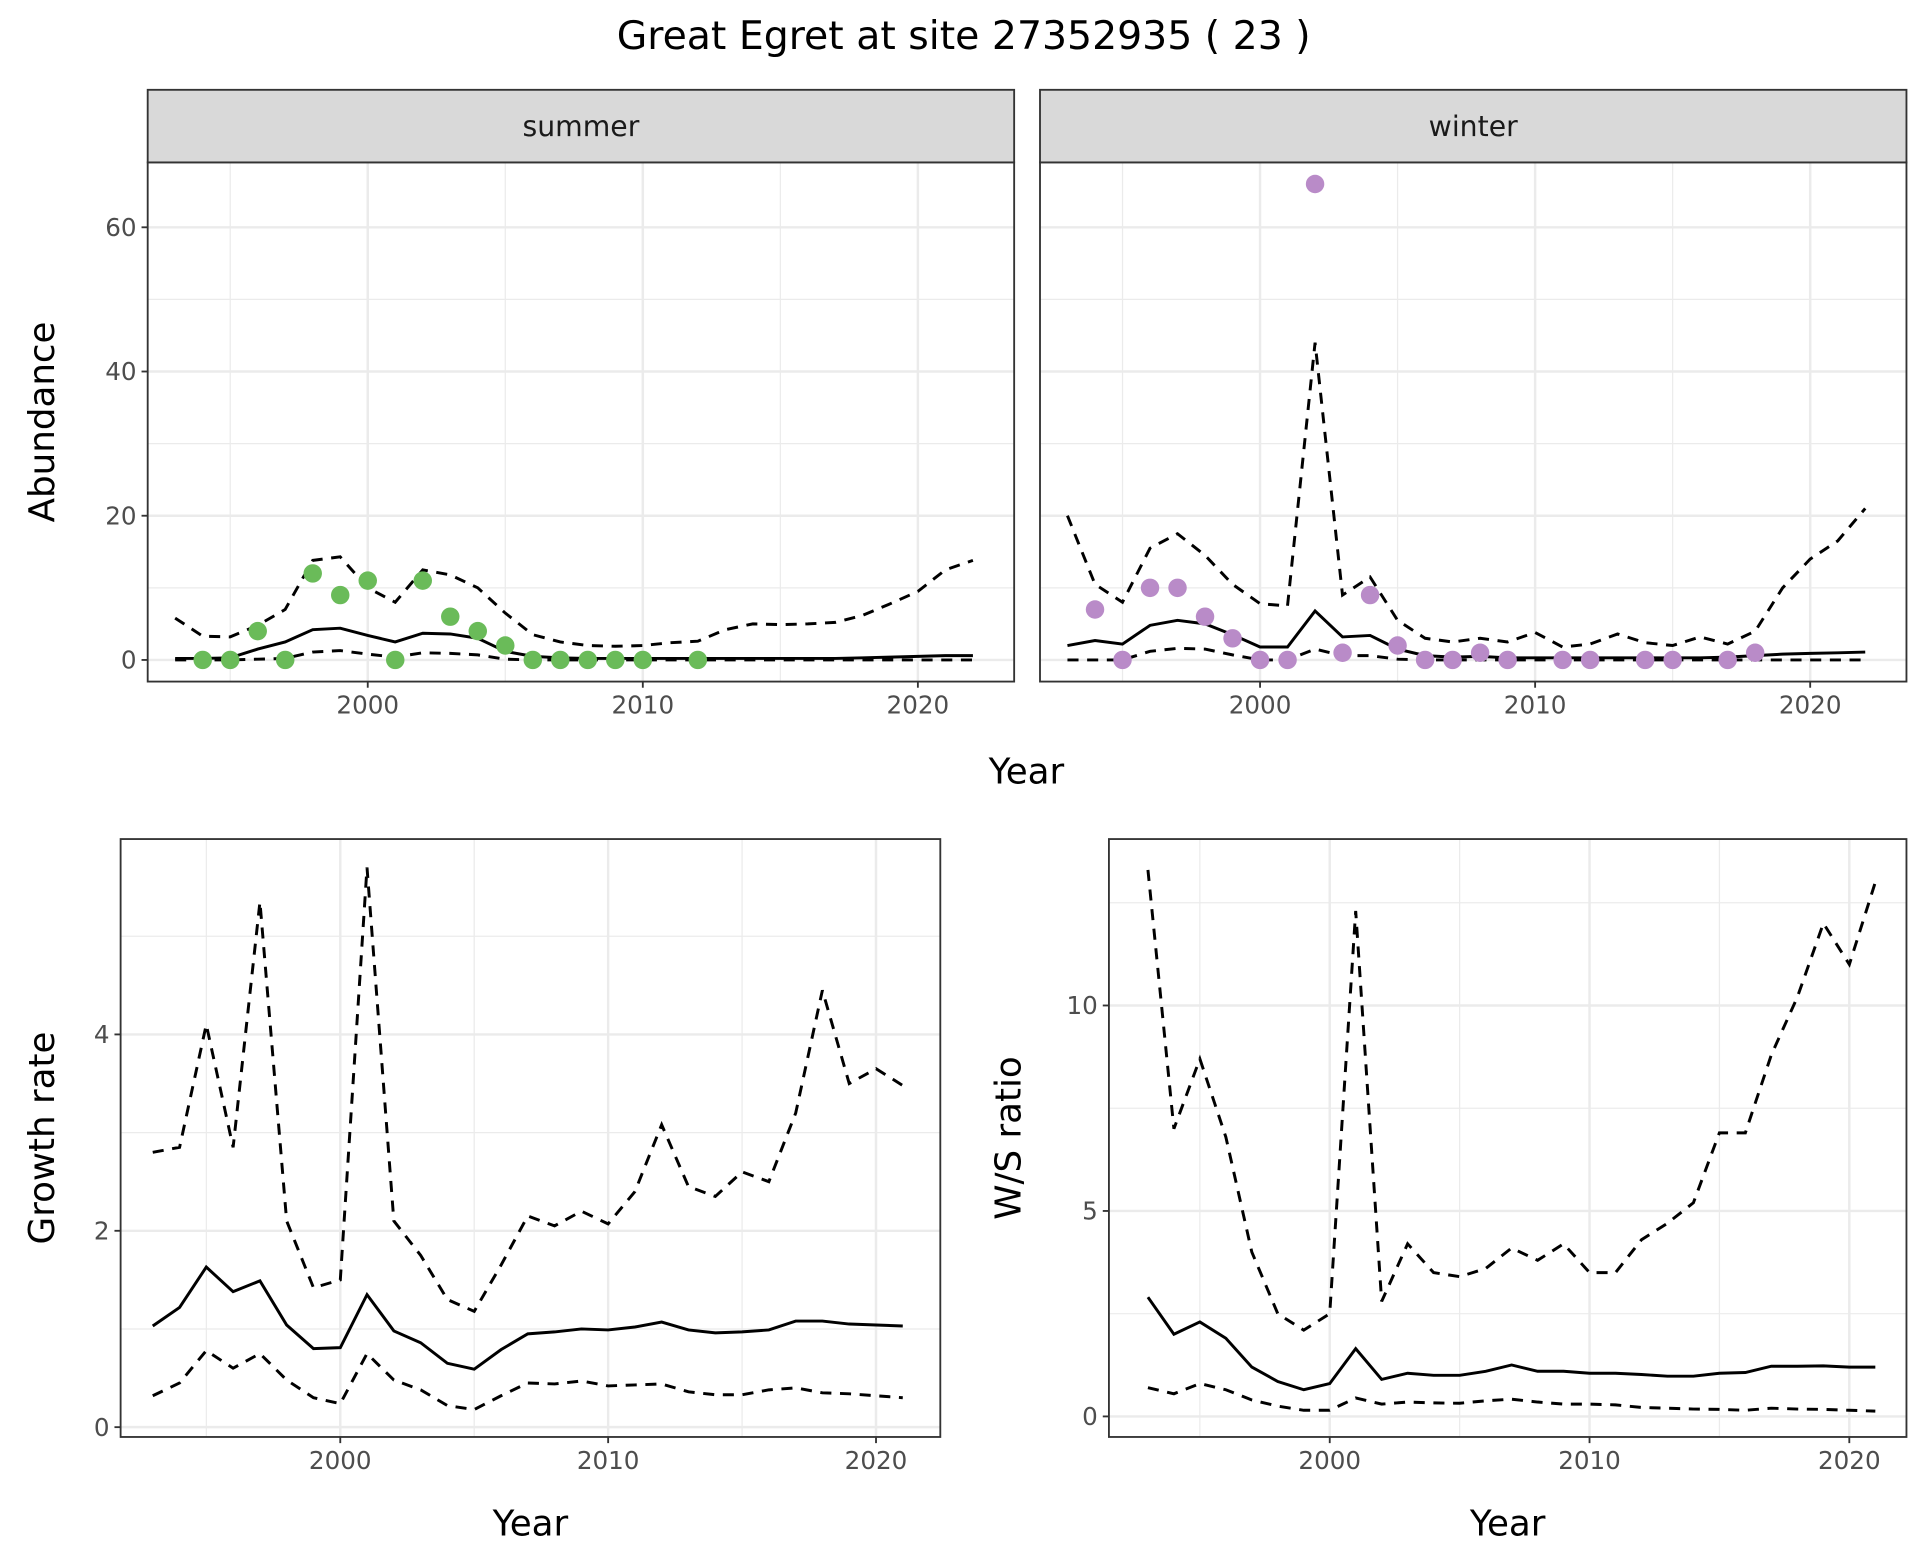 The width and height of the screenshot is (1920, 1560). I want to click on facet-label: summer, so click(580, 126).